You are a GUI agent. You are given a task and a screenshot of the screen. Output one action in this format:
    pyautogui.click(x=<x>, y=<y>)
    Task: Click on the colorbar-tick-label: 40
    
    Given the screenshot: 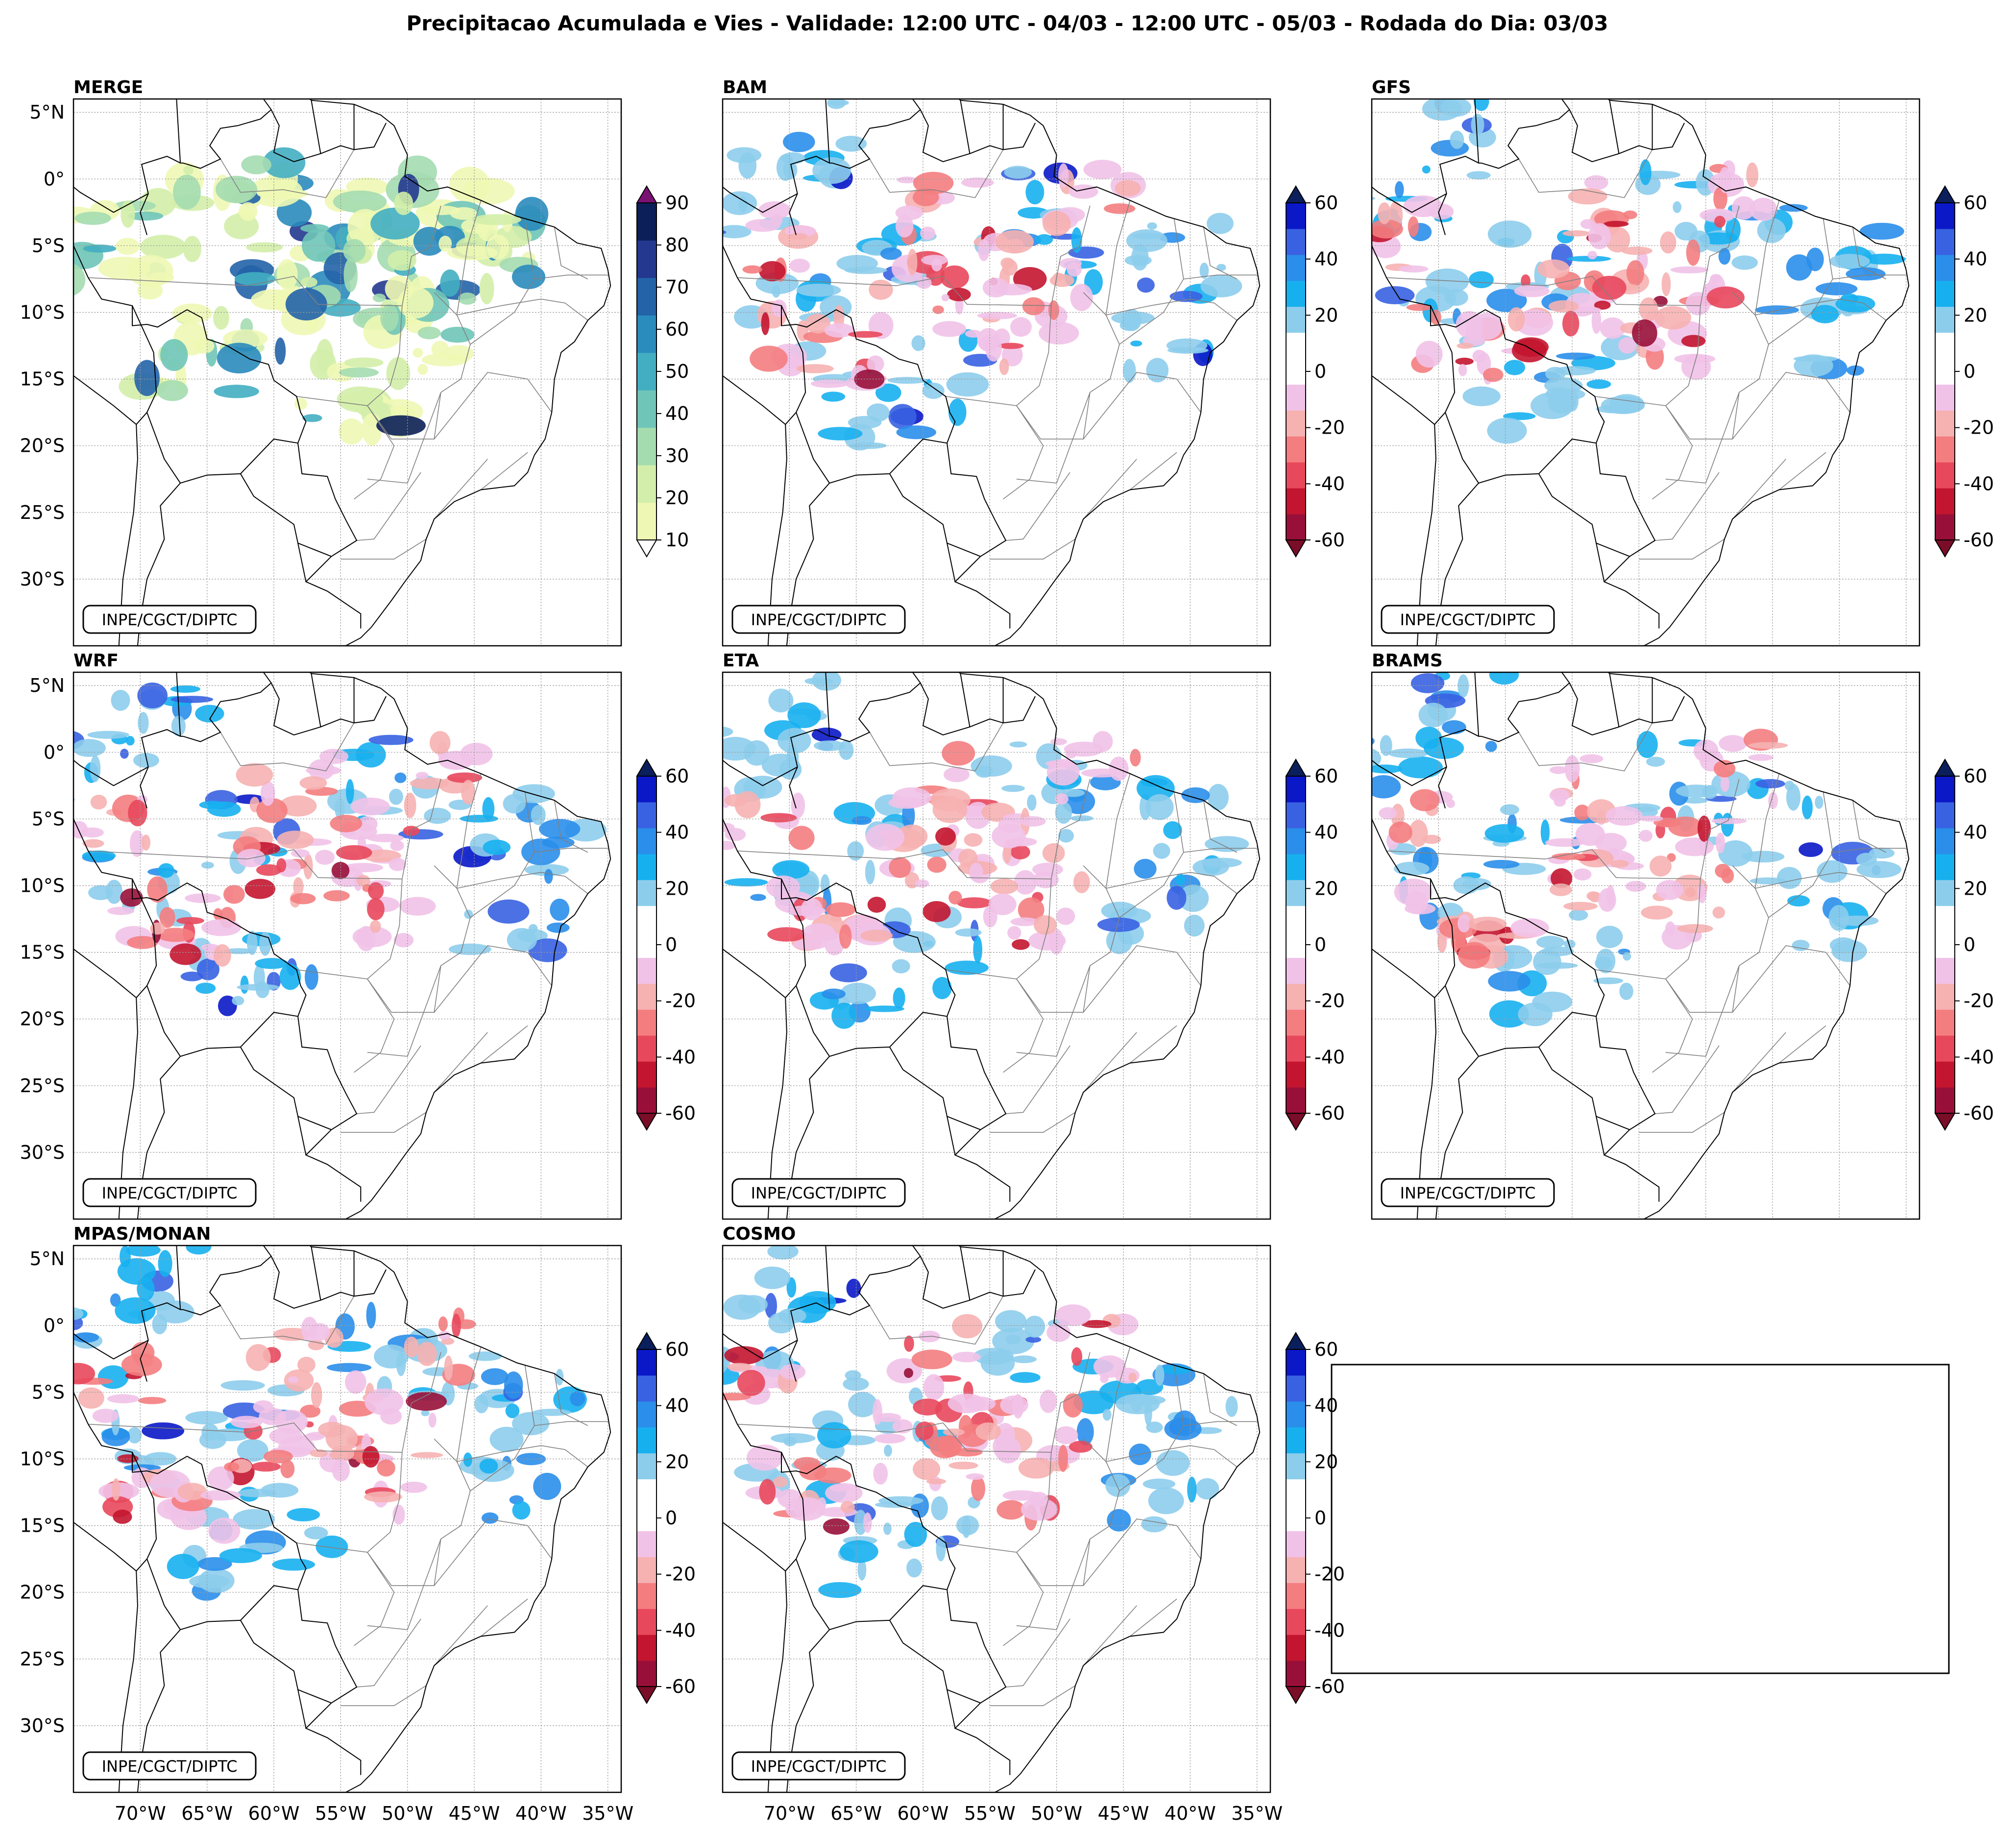 What is the action you would take?
    pyautogui.click(x=677, y=413)
    